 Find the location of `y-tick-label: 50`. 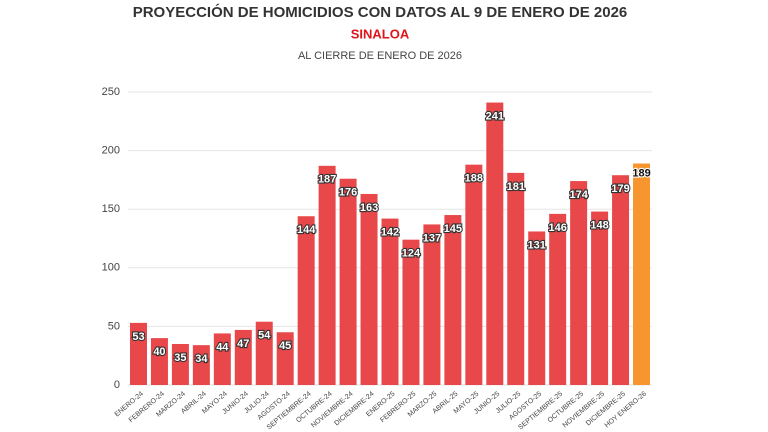

y-tick-label: 50 is located at coordinates (114, 326).